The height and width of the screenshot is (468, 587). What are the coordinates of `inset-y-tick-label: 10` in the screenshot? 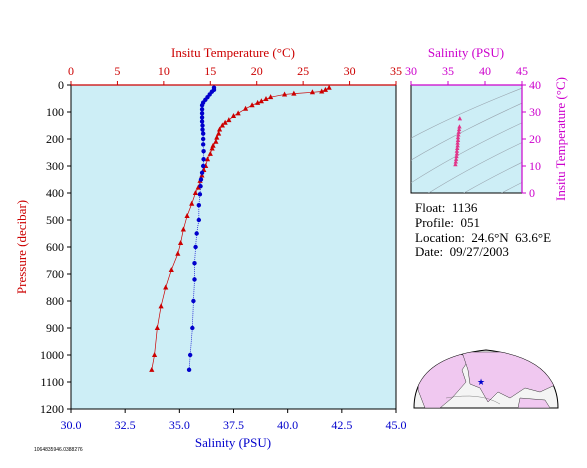 It's located at (535, 166).